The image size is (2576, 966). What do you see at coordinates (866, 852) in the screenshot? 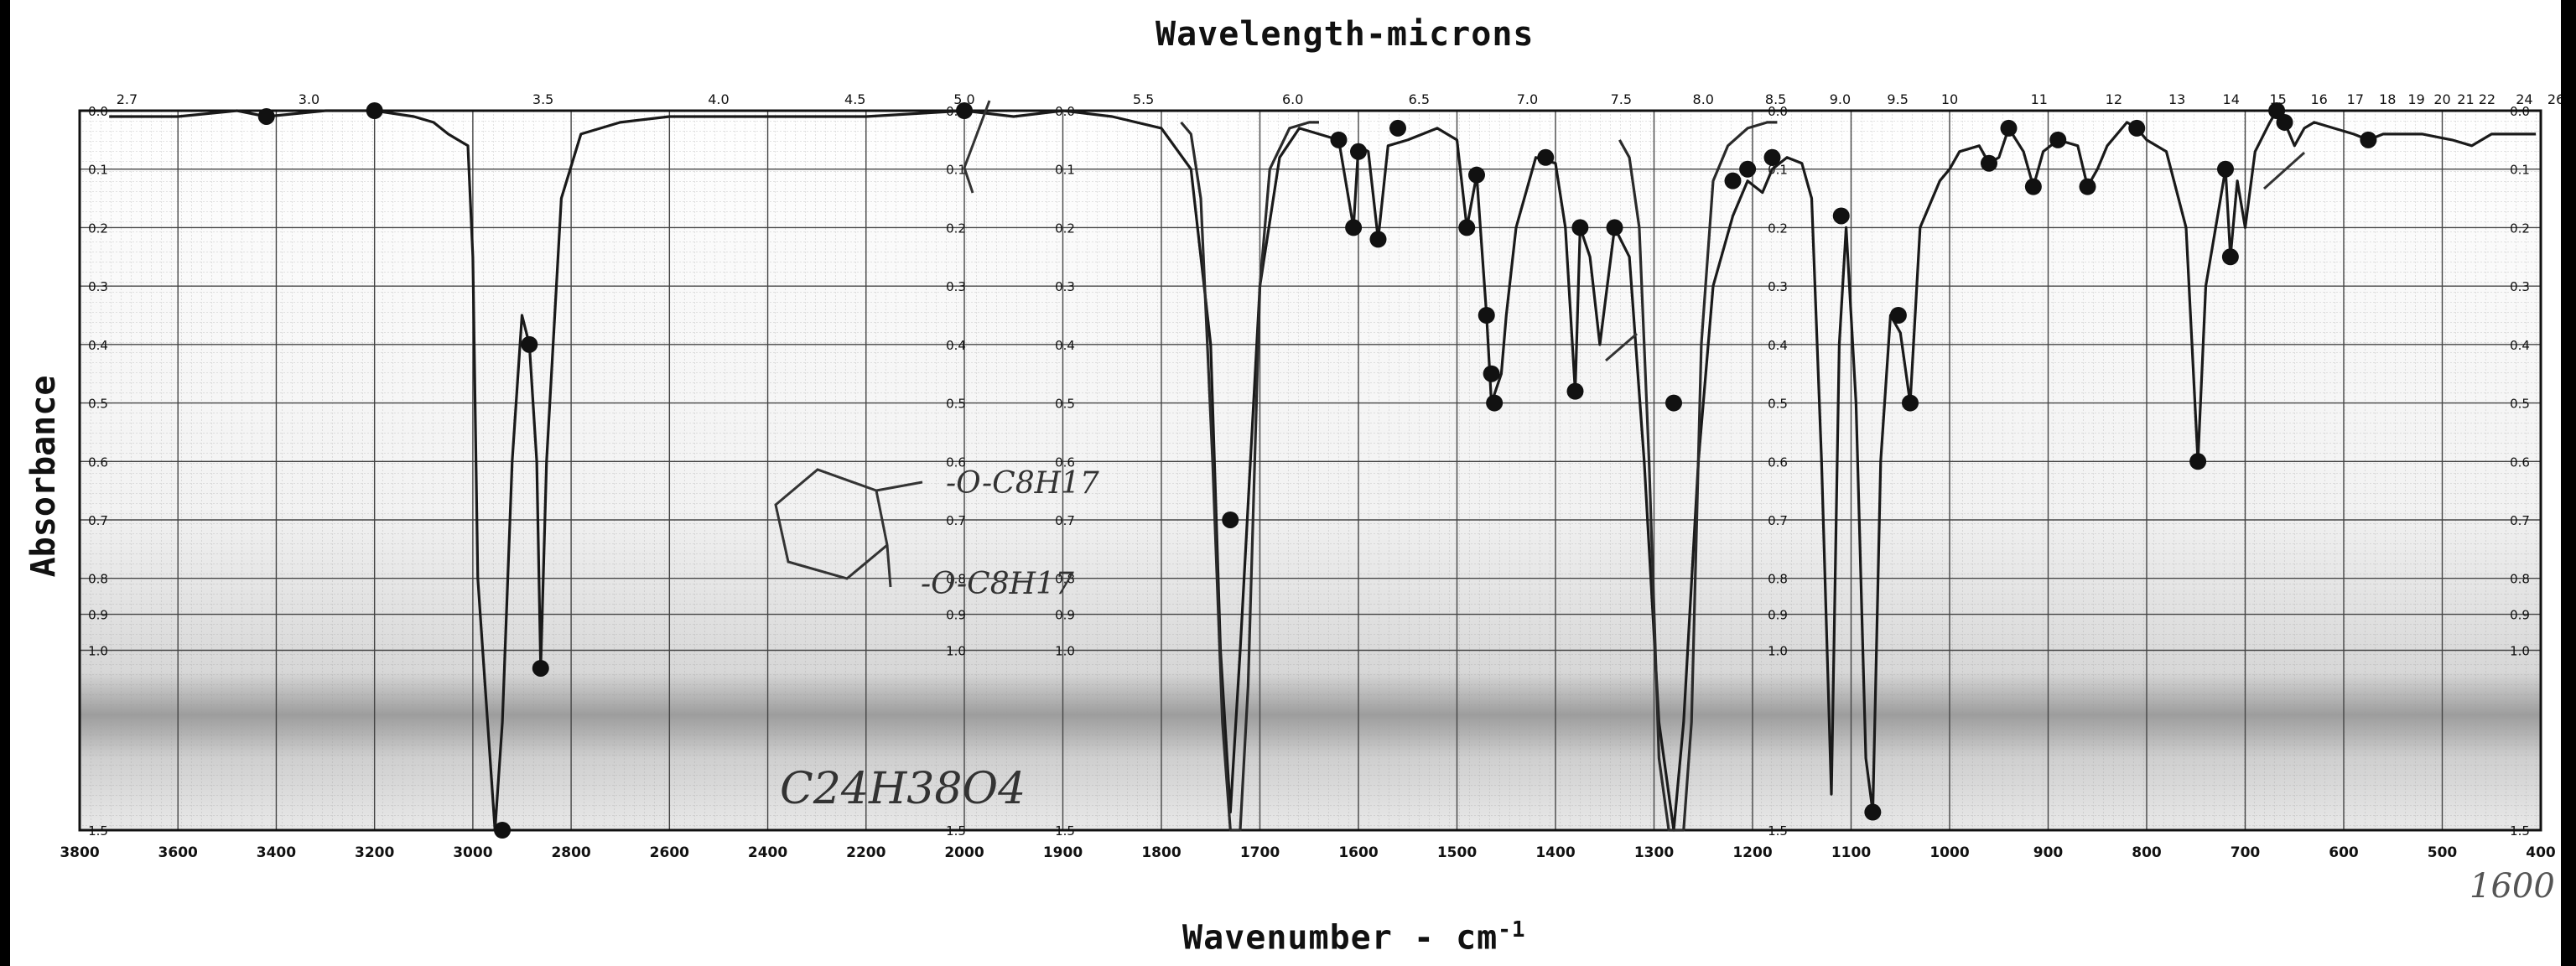
I see `x-tick-label: 2200` at bounding box center [866, 852].